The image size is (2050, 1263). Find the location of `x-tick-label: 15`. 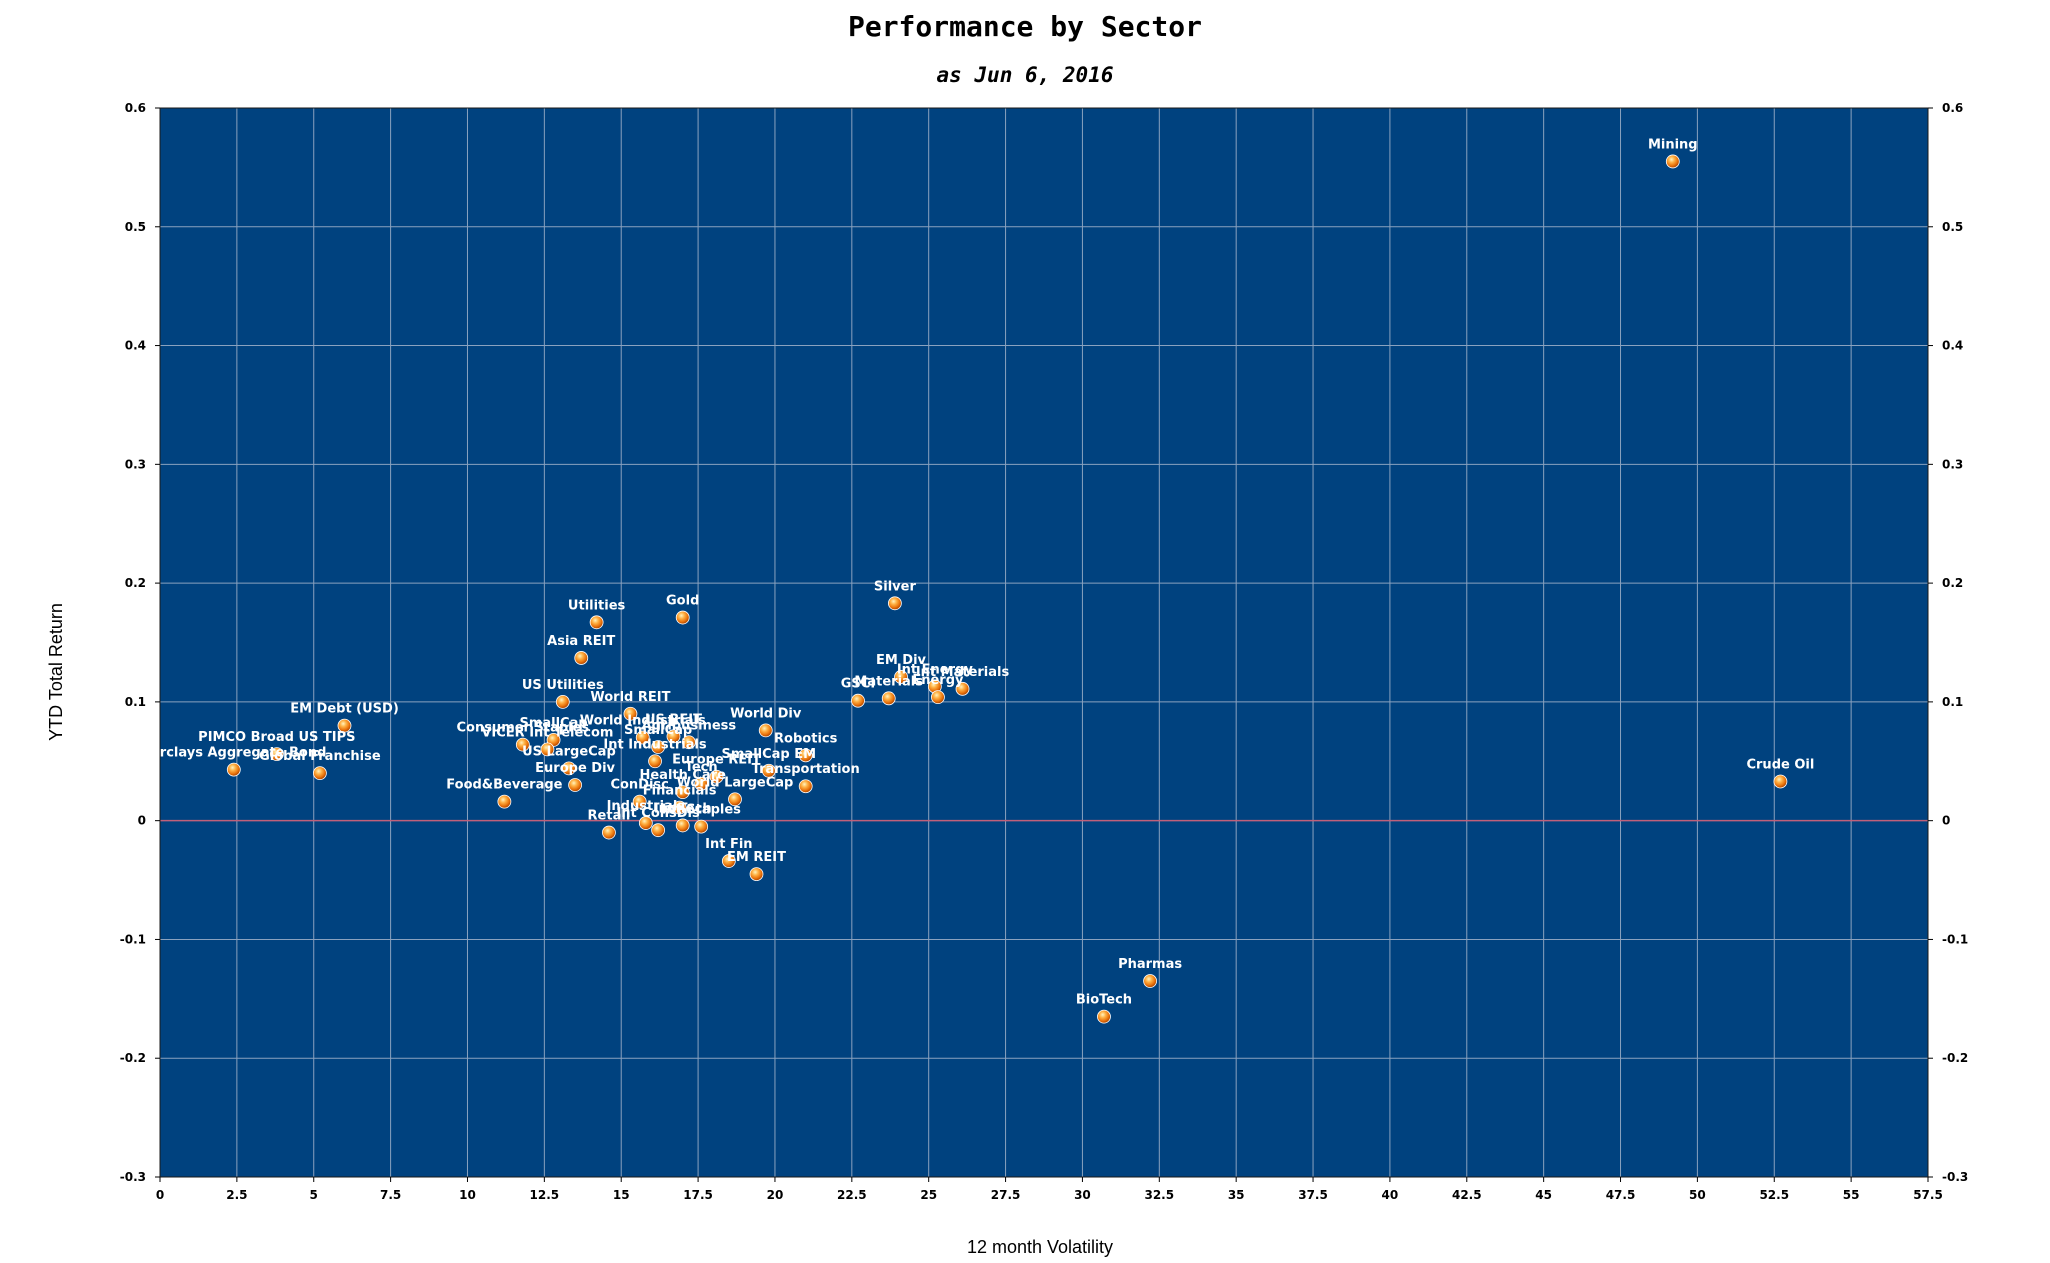

x-tick-label: 15 is located at coordinates (621, 1195).